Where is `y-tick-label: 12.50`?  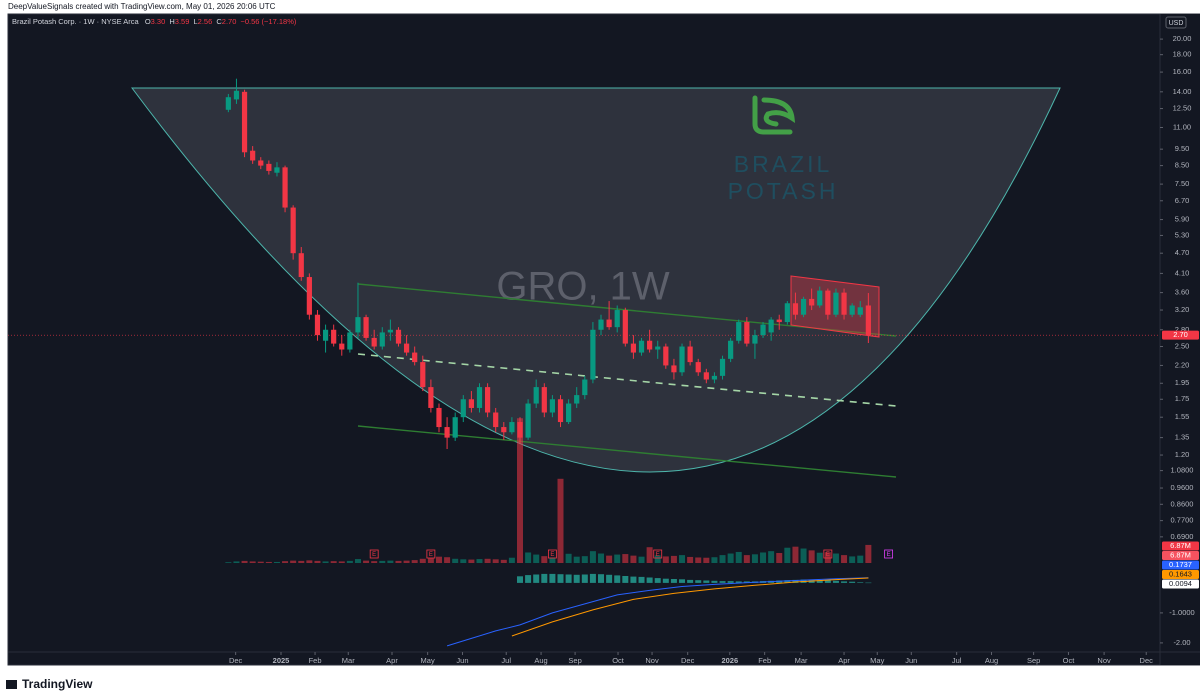
y-tick-label: 12.50 is located at coordinates (1182, 108).